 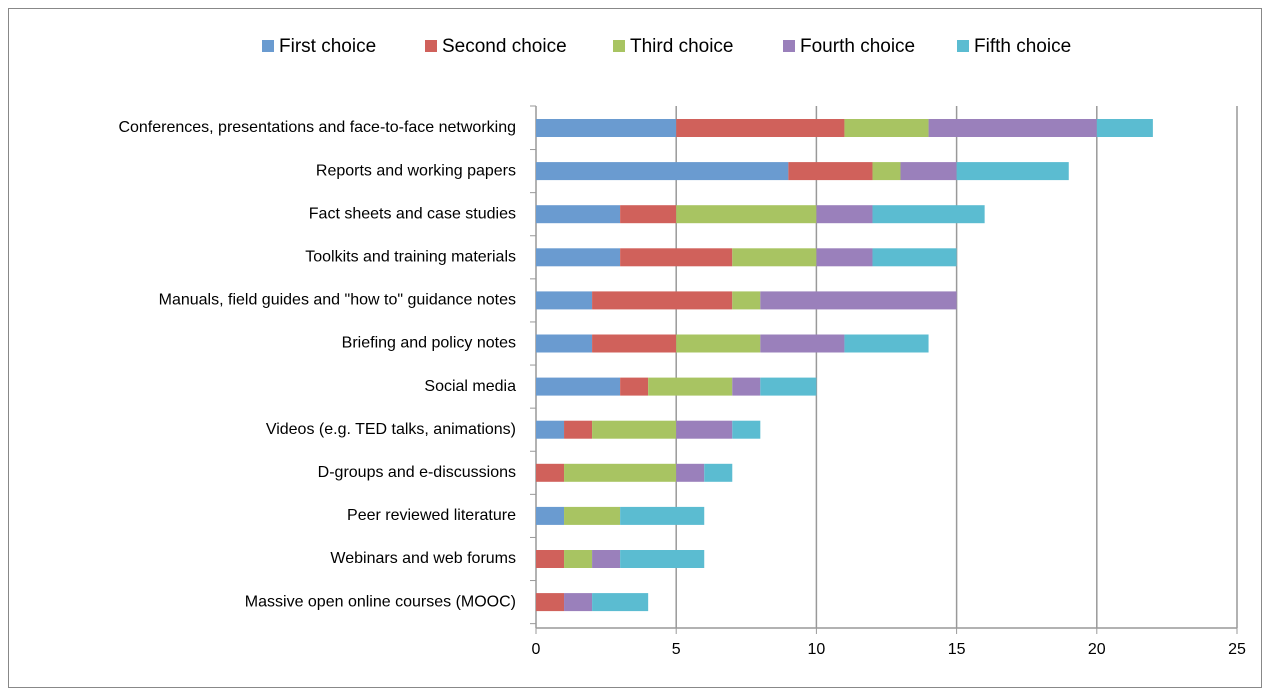 What do you see at coordinates (1237, 649) in the screenshot?
I see `x-tick-label: 25` at bounding box center [1237, 649].